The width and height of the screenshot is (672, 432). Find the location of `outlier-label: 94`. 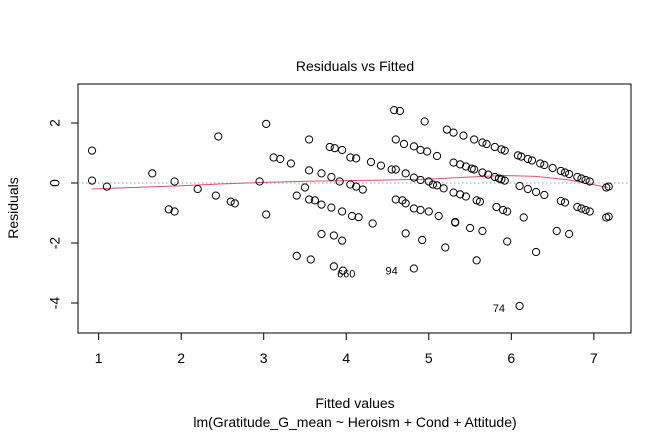

outlier-label: 94 is located at coordinates (392, 271).